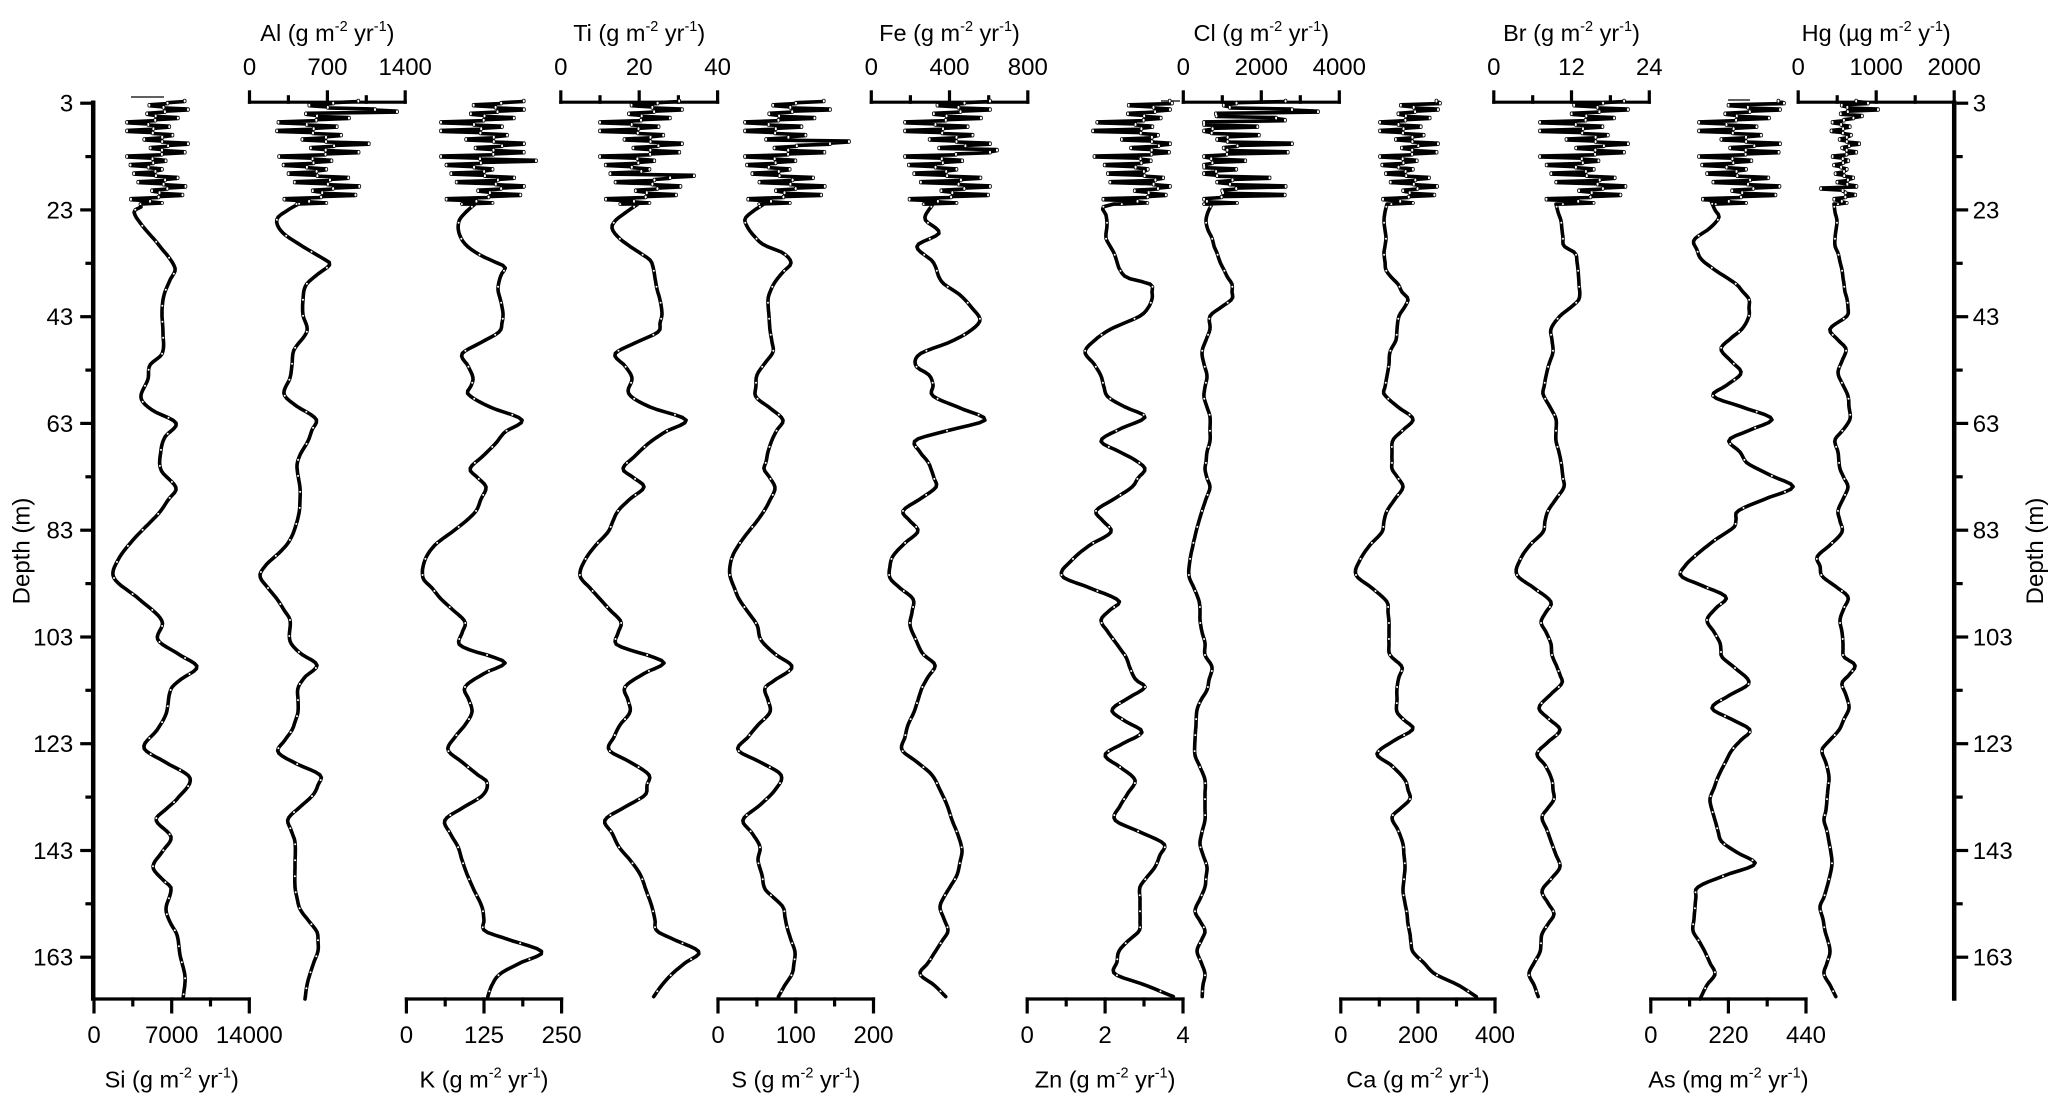  I want to click on svg-text: 220, so click(1728, 1035).